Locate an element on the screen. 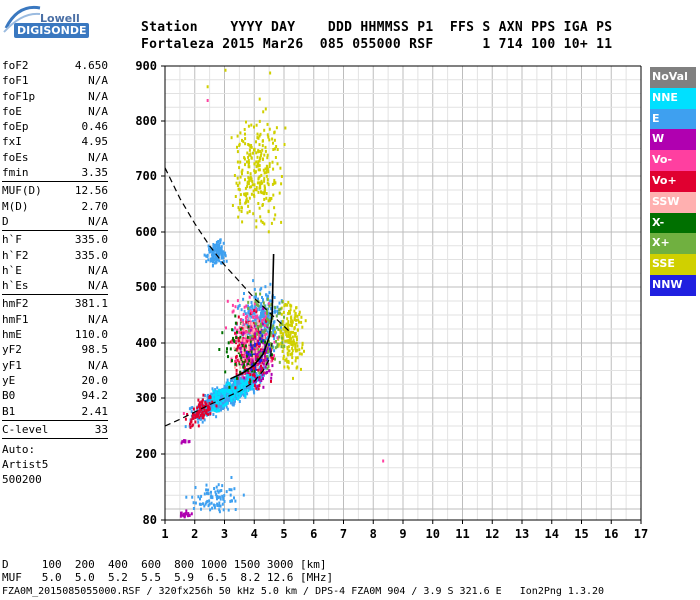 The width and height of the screenshot is (700, 600). param-label: hmE is located at coordinates (12, 335).